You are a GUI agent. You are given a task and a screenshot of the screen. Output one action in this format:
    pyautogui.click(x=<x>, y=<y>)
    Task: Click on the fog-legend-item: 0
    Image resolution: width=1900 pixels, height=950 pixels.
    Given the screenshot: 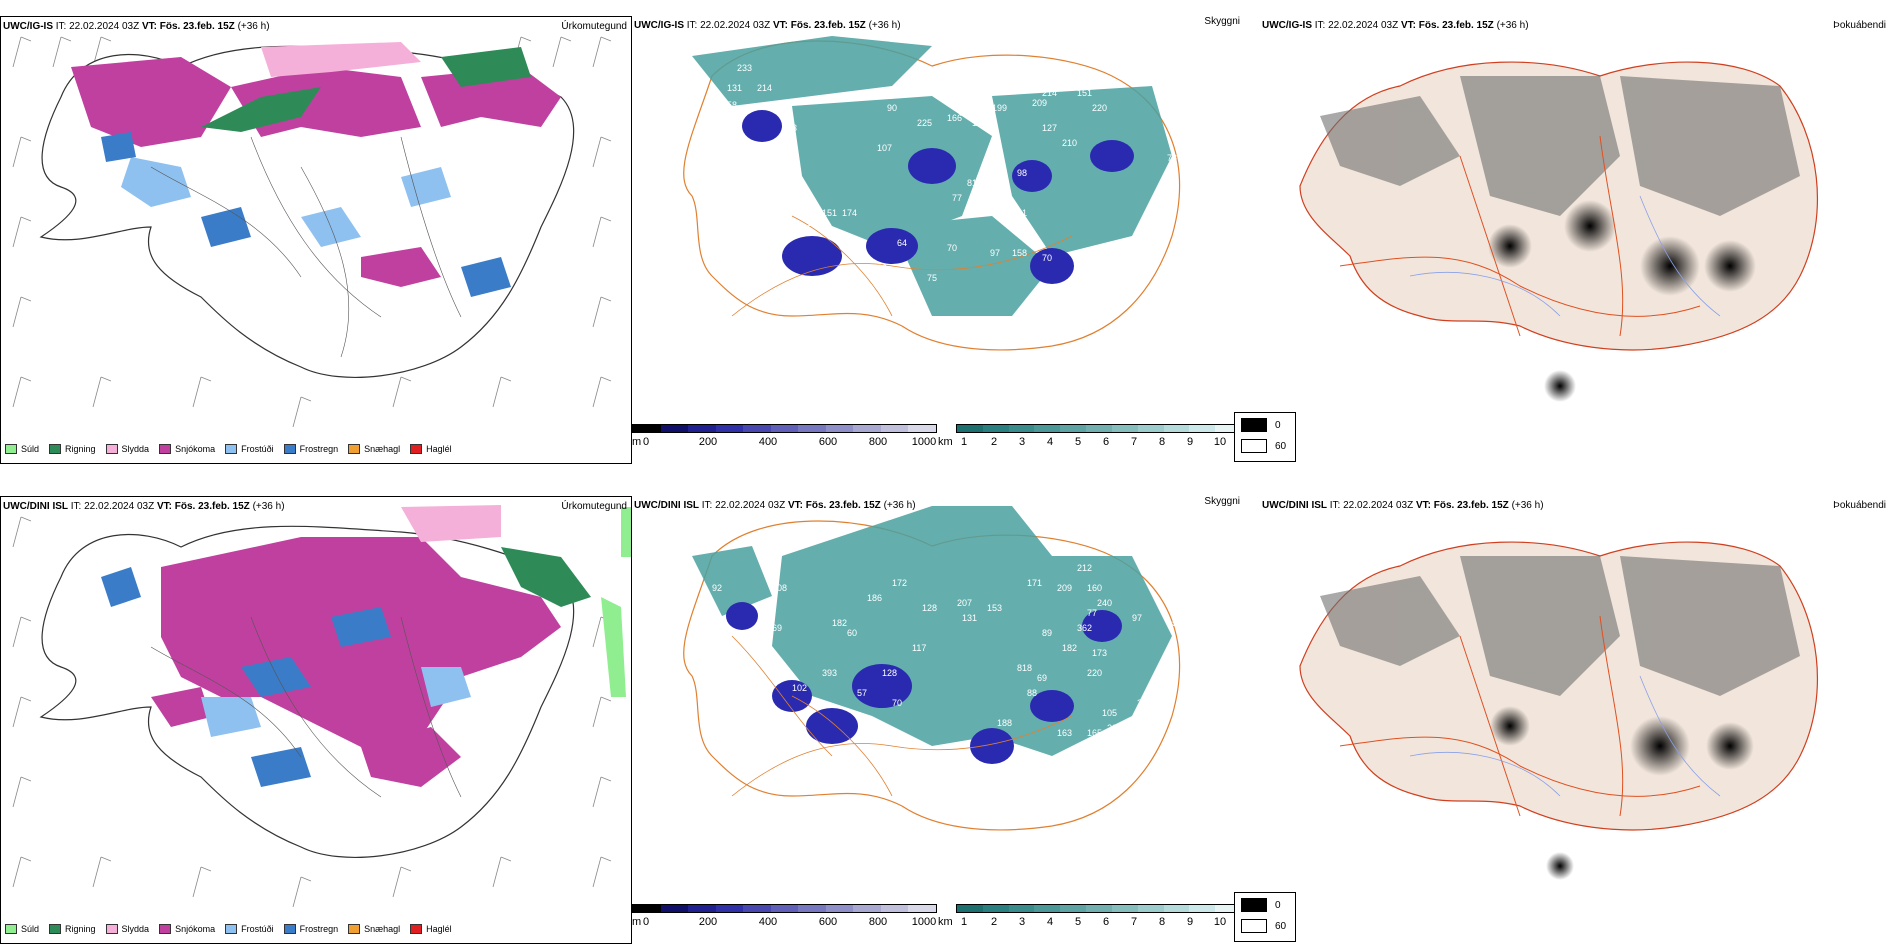 What is the action you would take?
    pyautogui.click(x=1261, y=905)
    